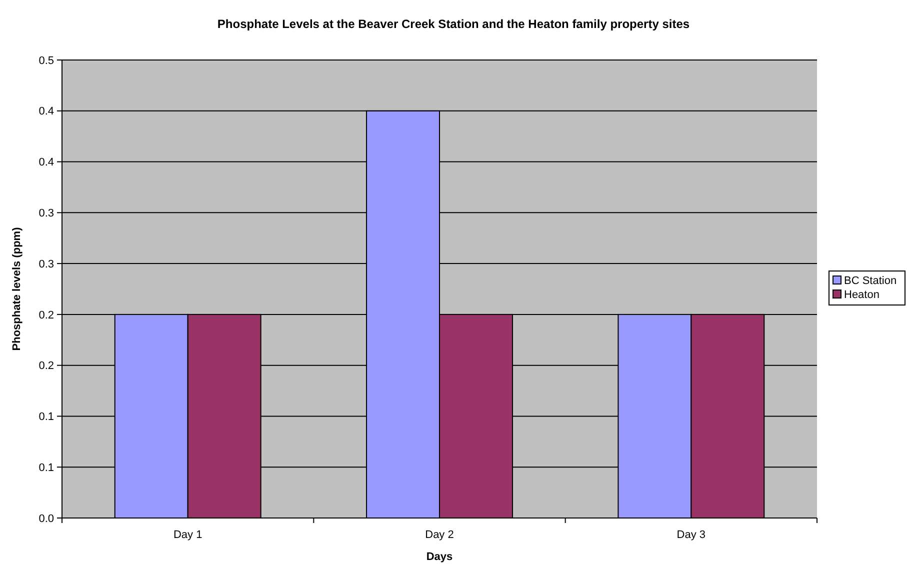 The width and height of the screenshot is (907, 567). I want to click on y-tick-label: 0.0, so click(46, 518).